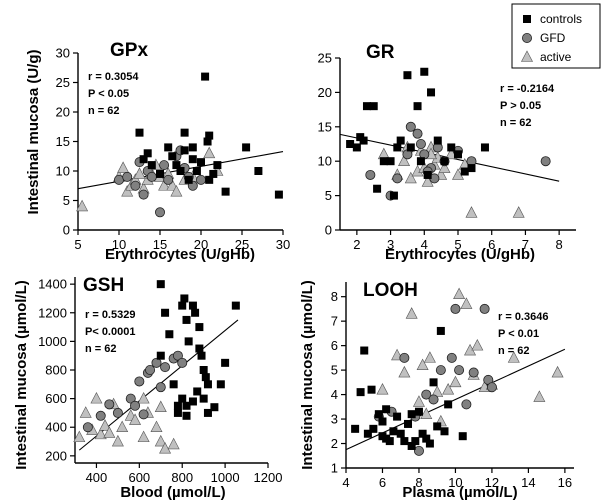  What do you see at coordinates (334, 394) in the screenshot?
I see `y-tick-label: 4` at bounding box center [334, 394].